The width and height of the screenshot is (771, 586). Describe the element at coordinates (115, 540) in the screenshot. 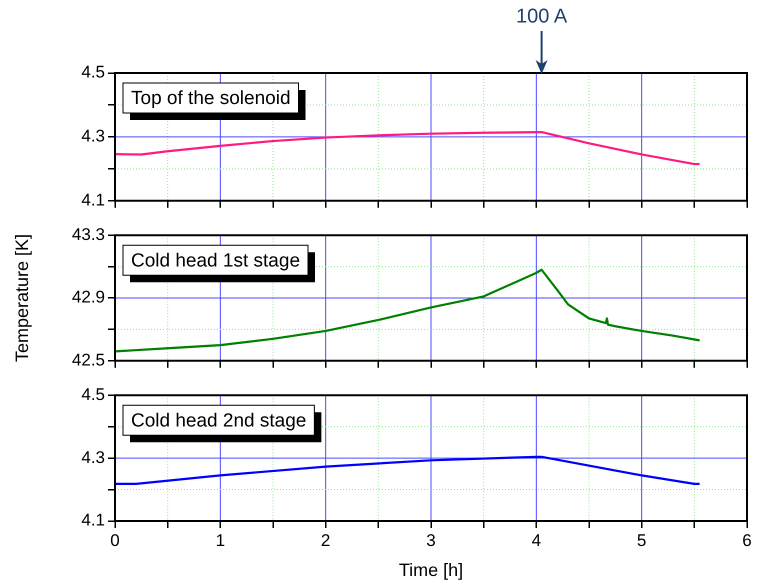

I see `x-tick-label: 0` at that location.